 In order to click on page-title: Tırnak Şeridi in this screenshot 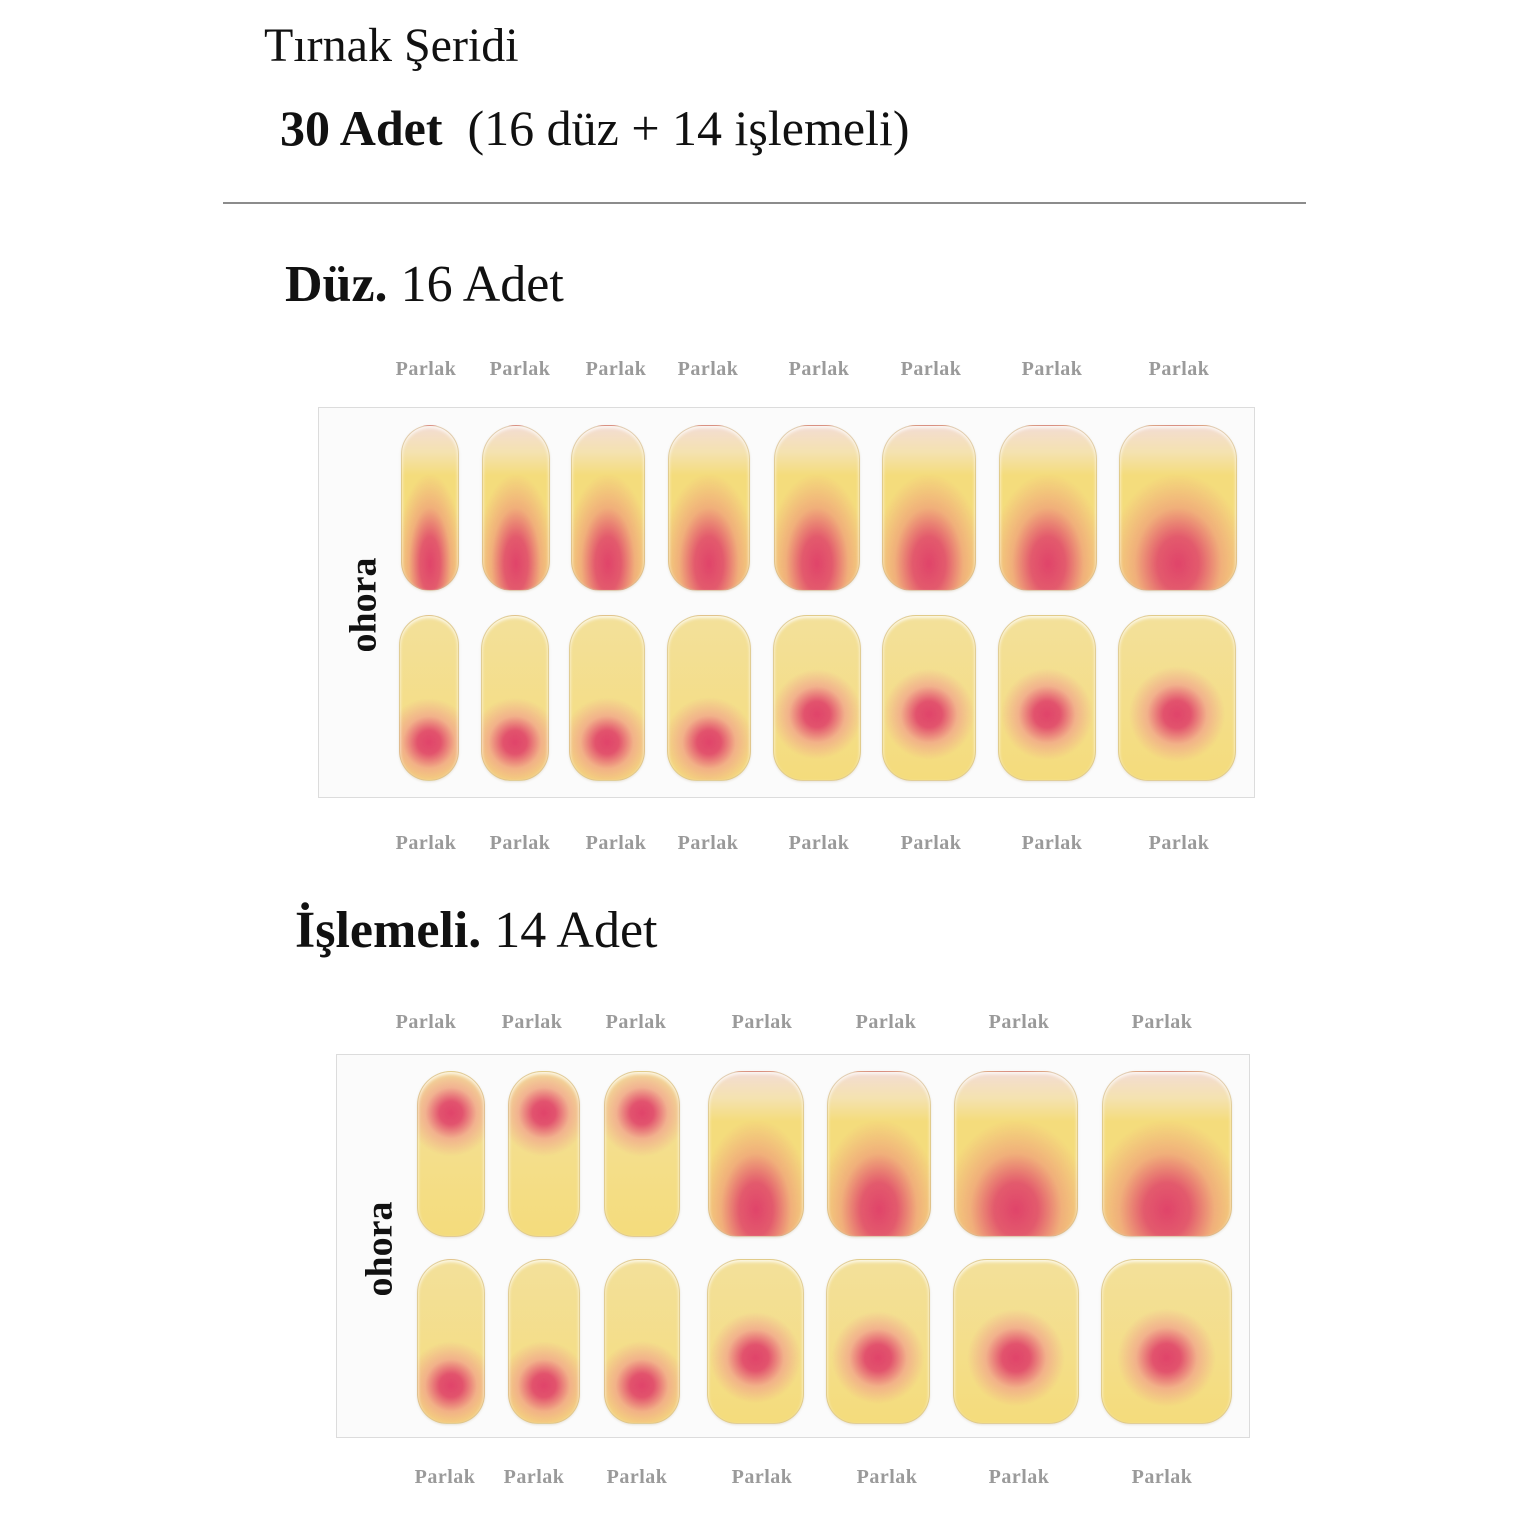, I will do `click(391, 45)`.